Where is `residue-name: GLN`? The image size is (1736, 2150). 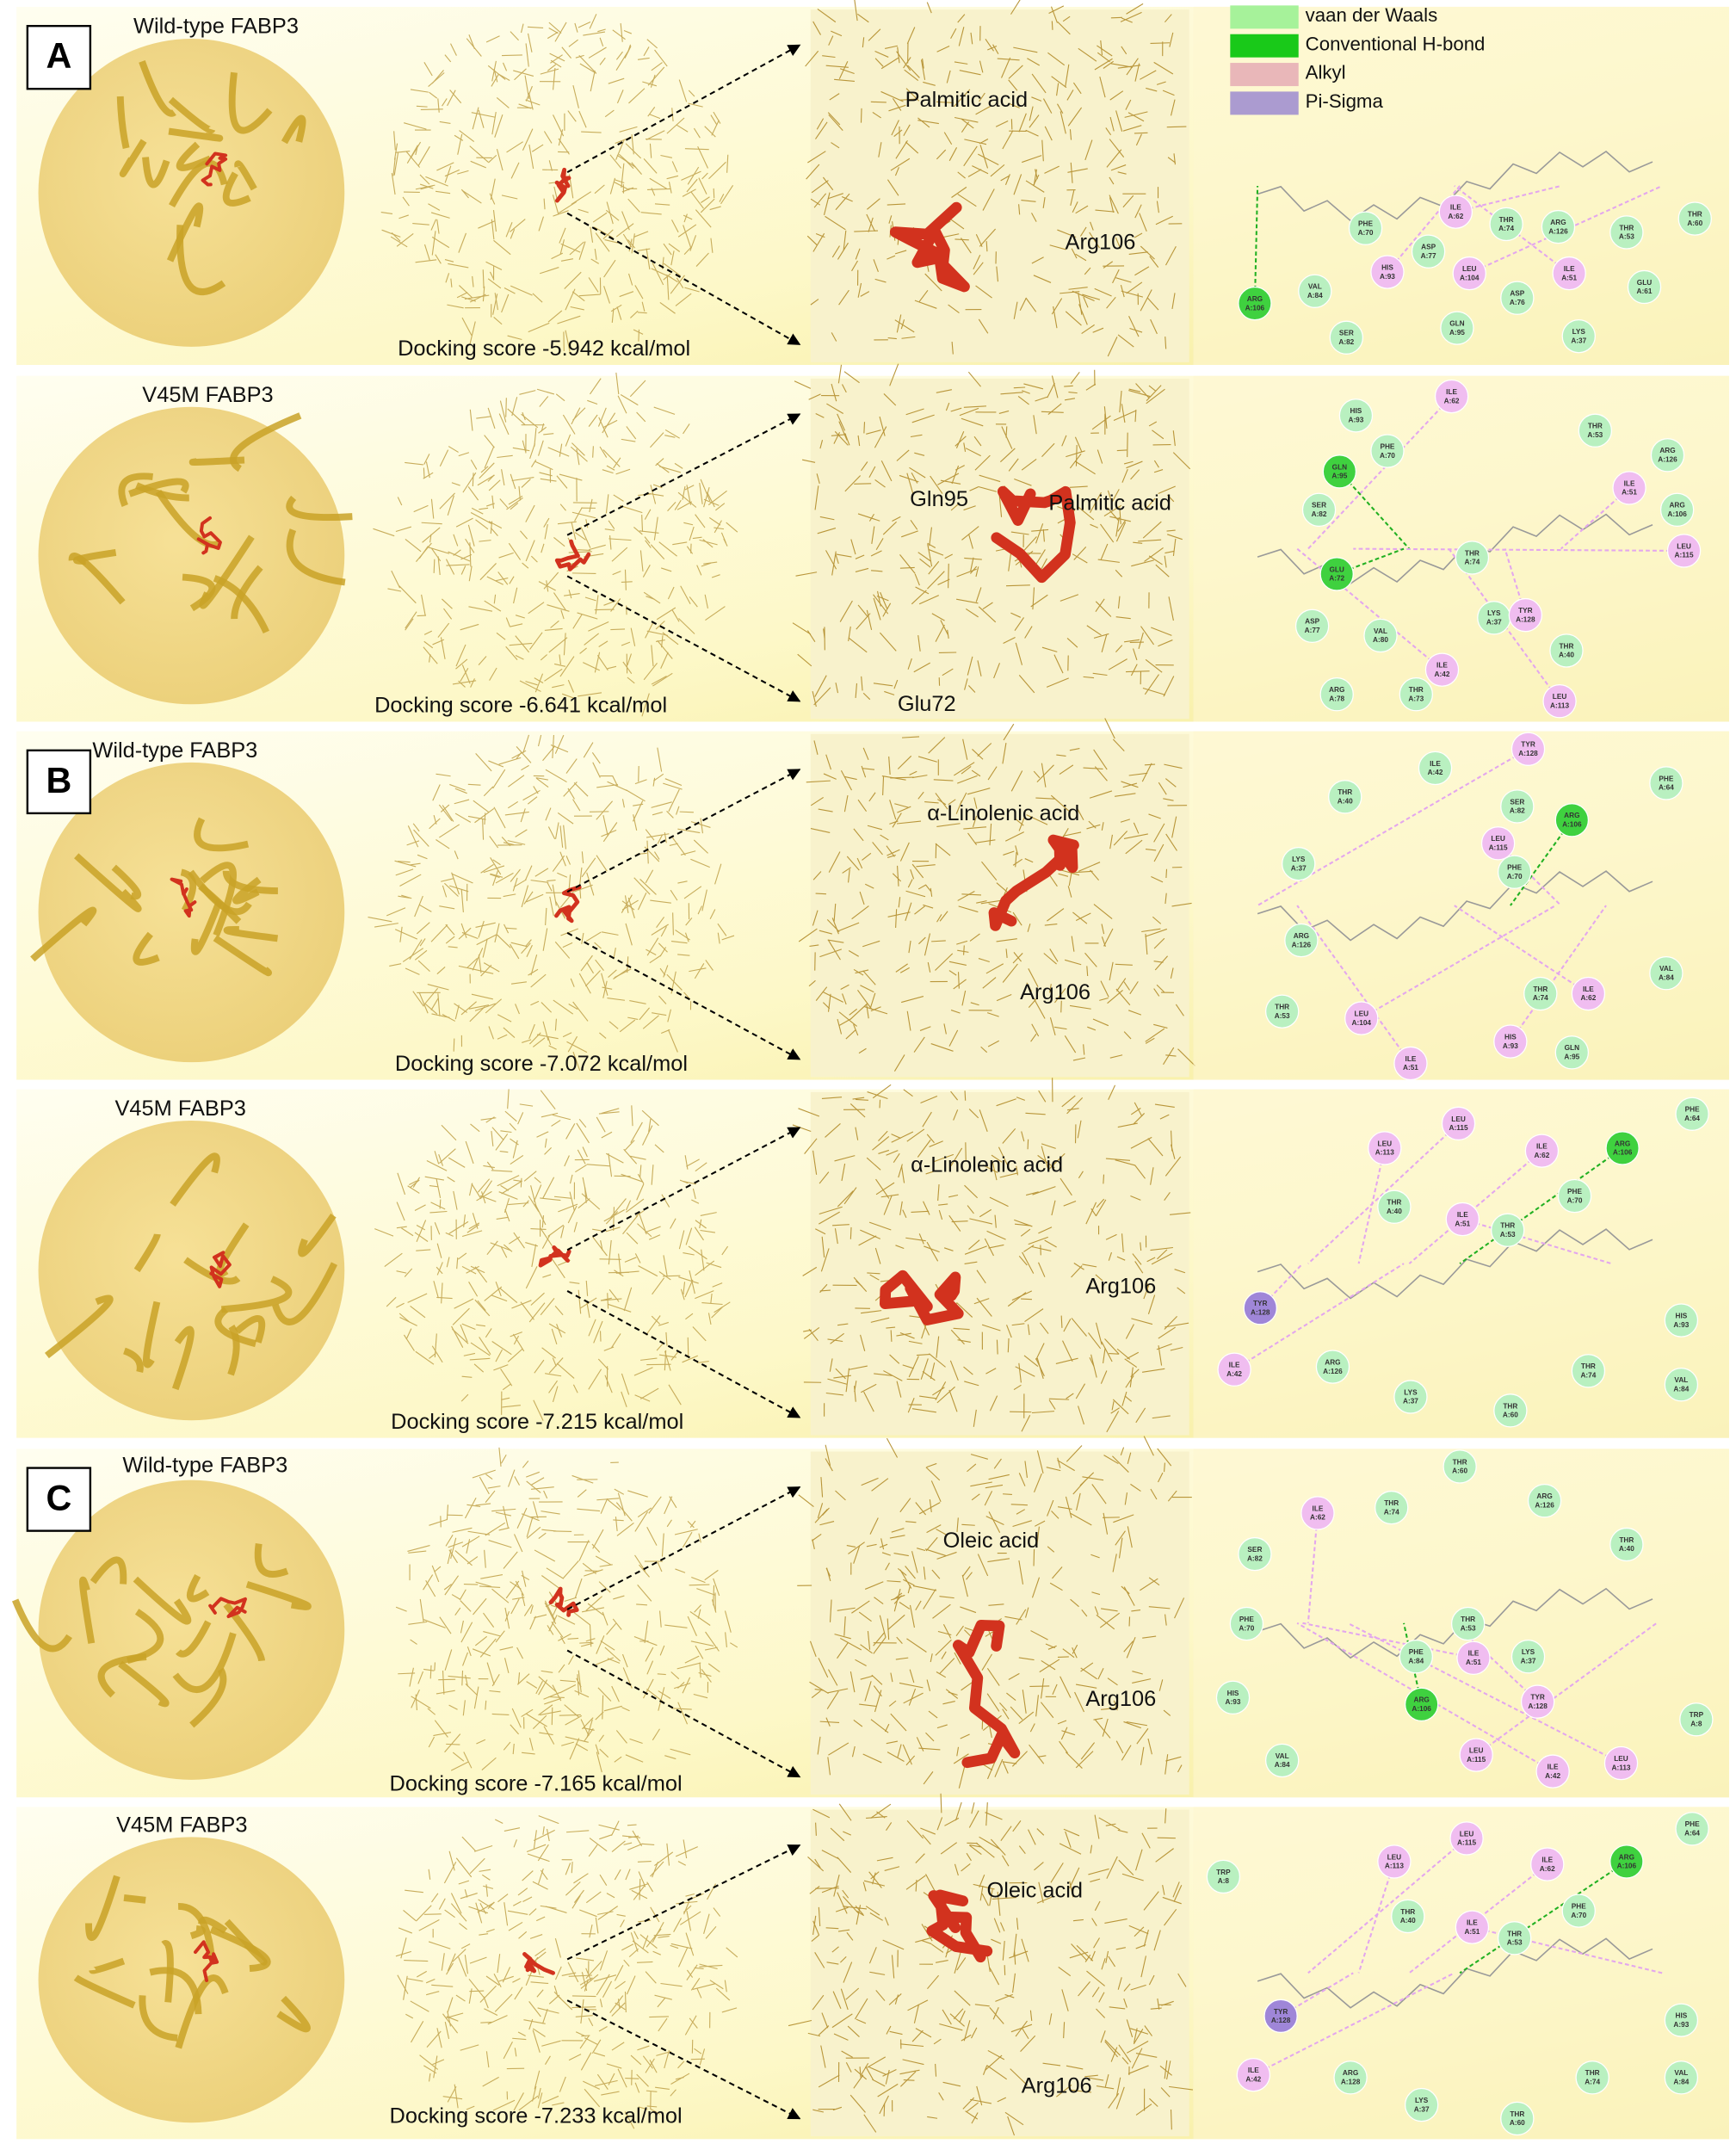 residue-name: GLN is located at coordinates (1339, 467).